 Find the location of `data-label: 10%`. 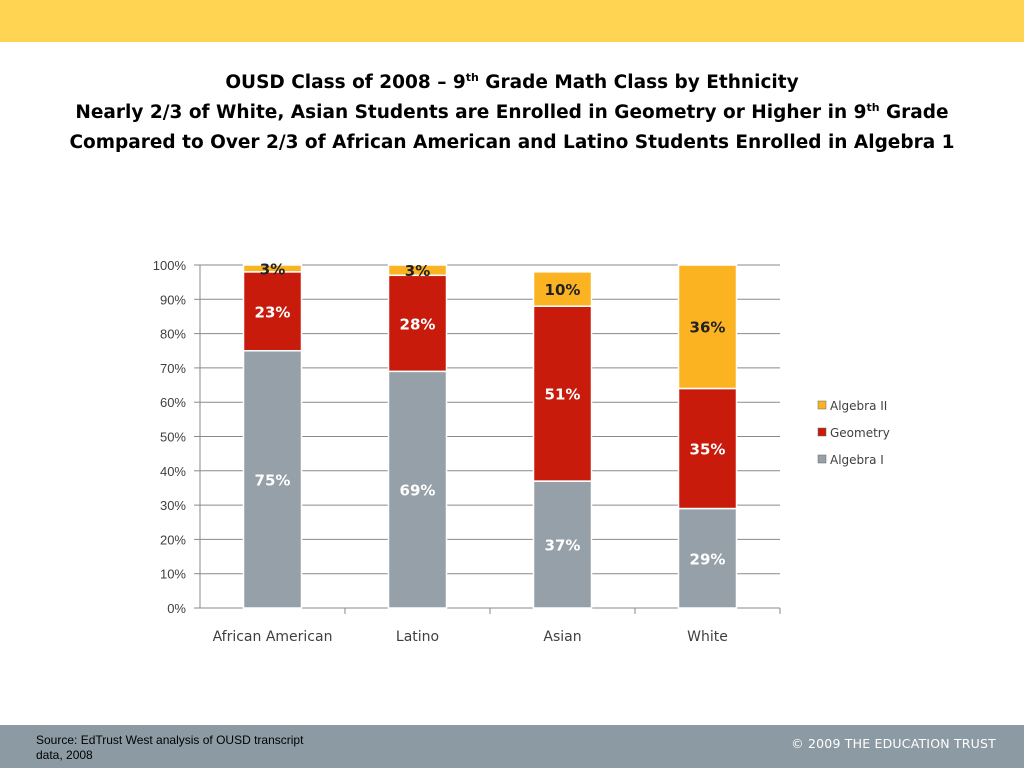

data-label: 10% is located at coordinates (563, 290).